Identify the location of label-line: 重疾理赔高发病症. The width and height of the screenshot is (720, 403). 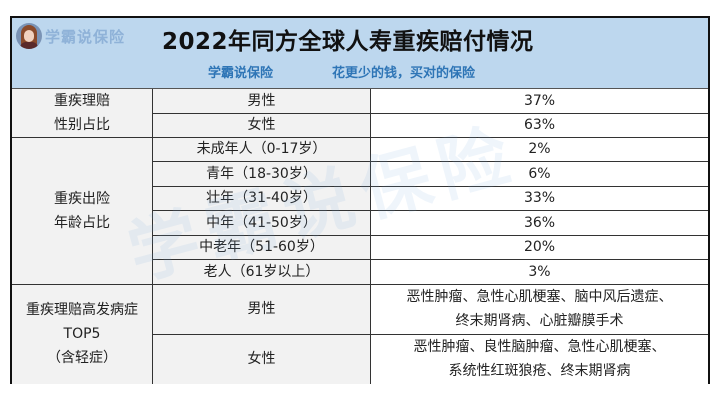
(82, 310).